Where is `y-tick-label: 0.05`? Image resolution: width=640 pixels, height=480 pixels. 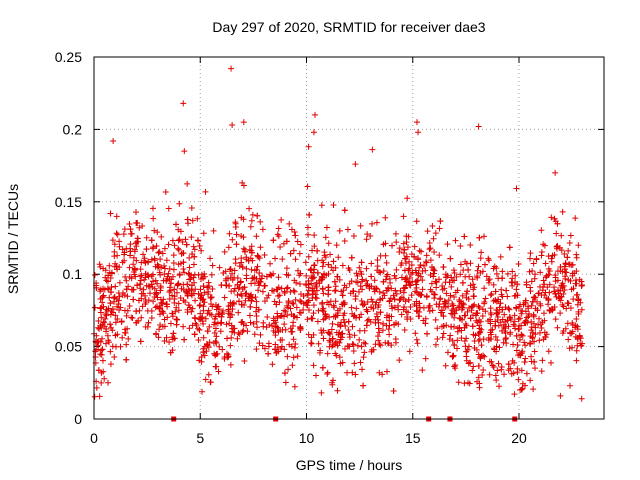 y-tick-label: 0.05 is located at coordinates (68, 347).